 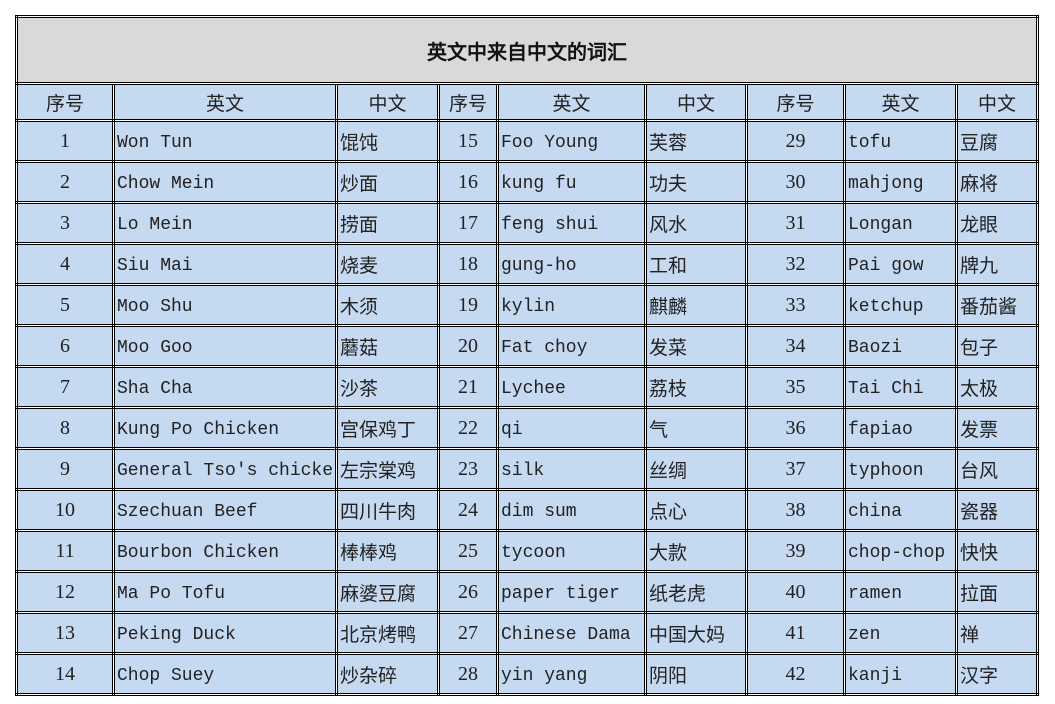 What do you see at coordinates (795, 592) in the screenshot?
I see `cell-index: 40` at bounding box center [795, 592].